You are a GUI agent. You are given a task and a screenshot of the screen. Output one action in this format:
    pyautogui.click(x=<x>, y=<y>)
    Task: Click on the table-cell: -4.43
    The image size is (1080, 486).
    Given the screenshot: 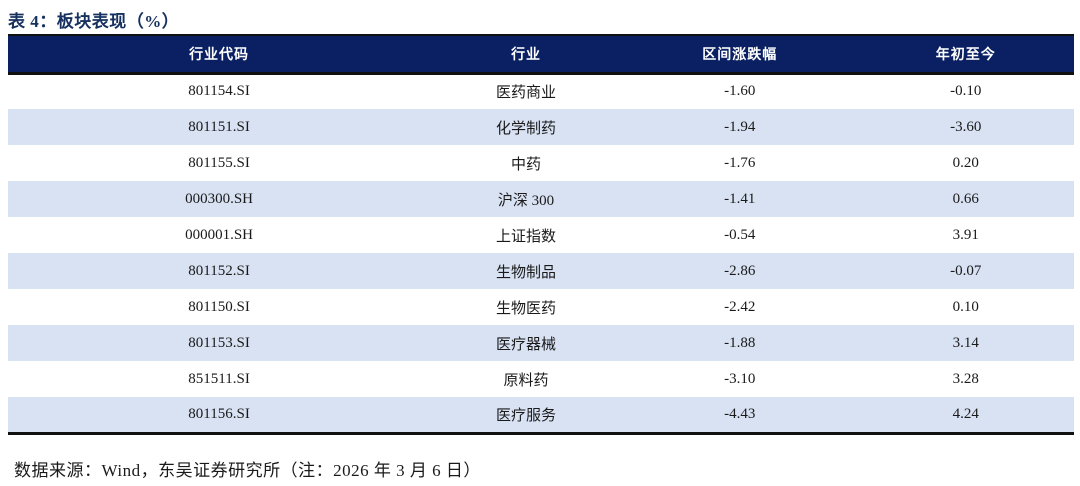 What is the action you would take?
    pyautogui.click(x=740, y=416)
    